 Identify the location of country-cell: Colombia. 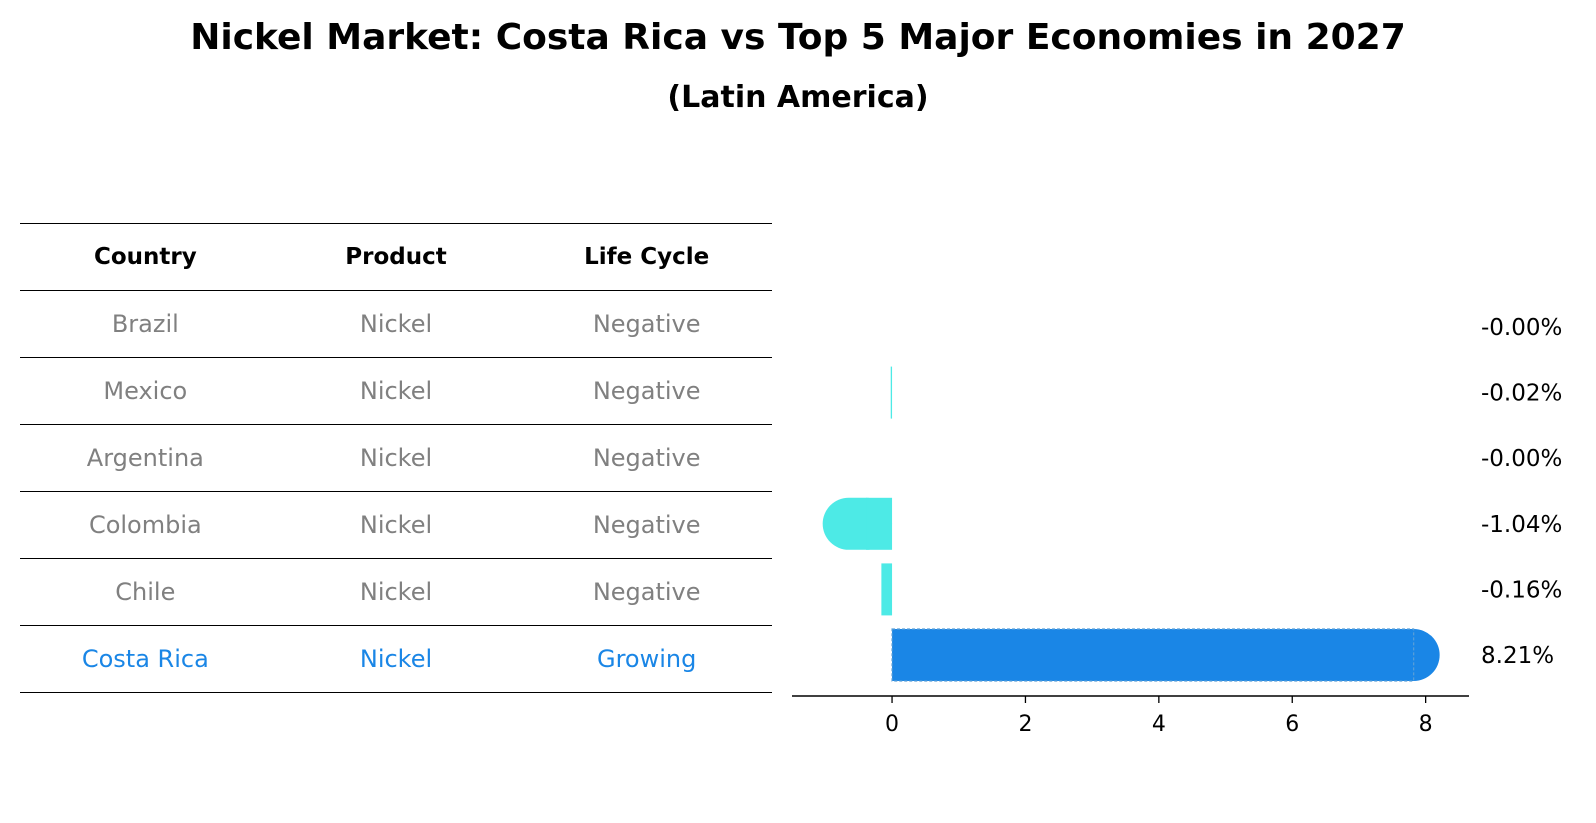
(145, 525).